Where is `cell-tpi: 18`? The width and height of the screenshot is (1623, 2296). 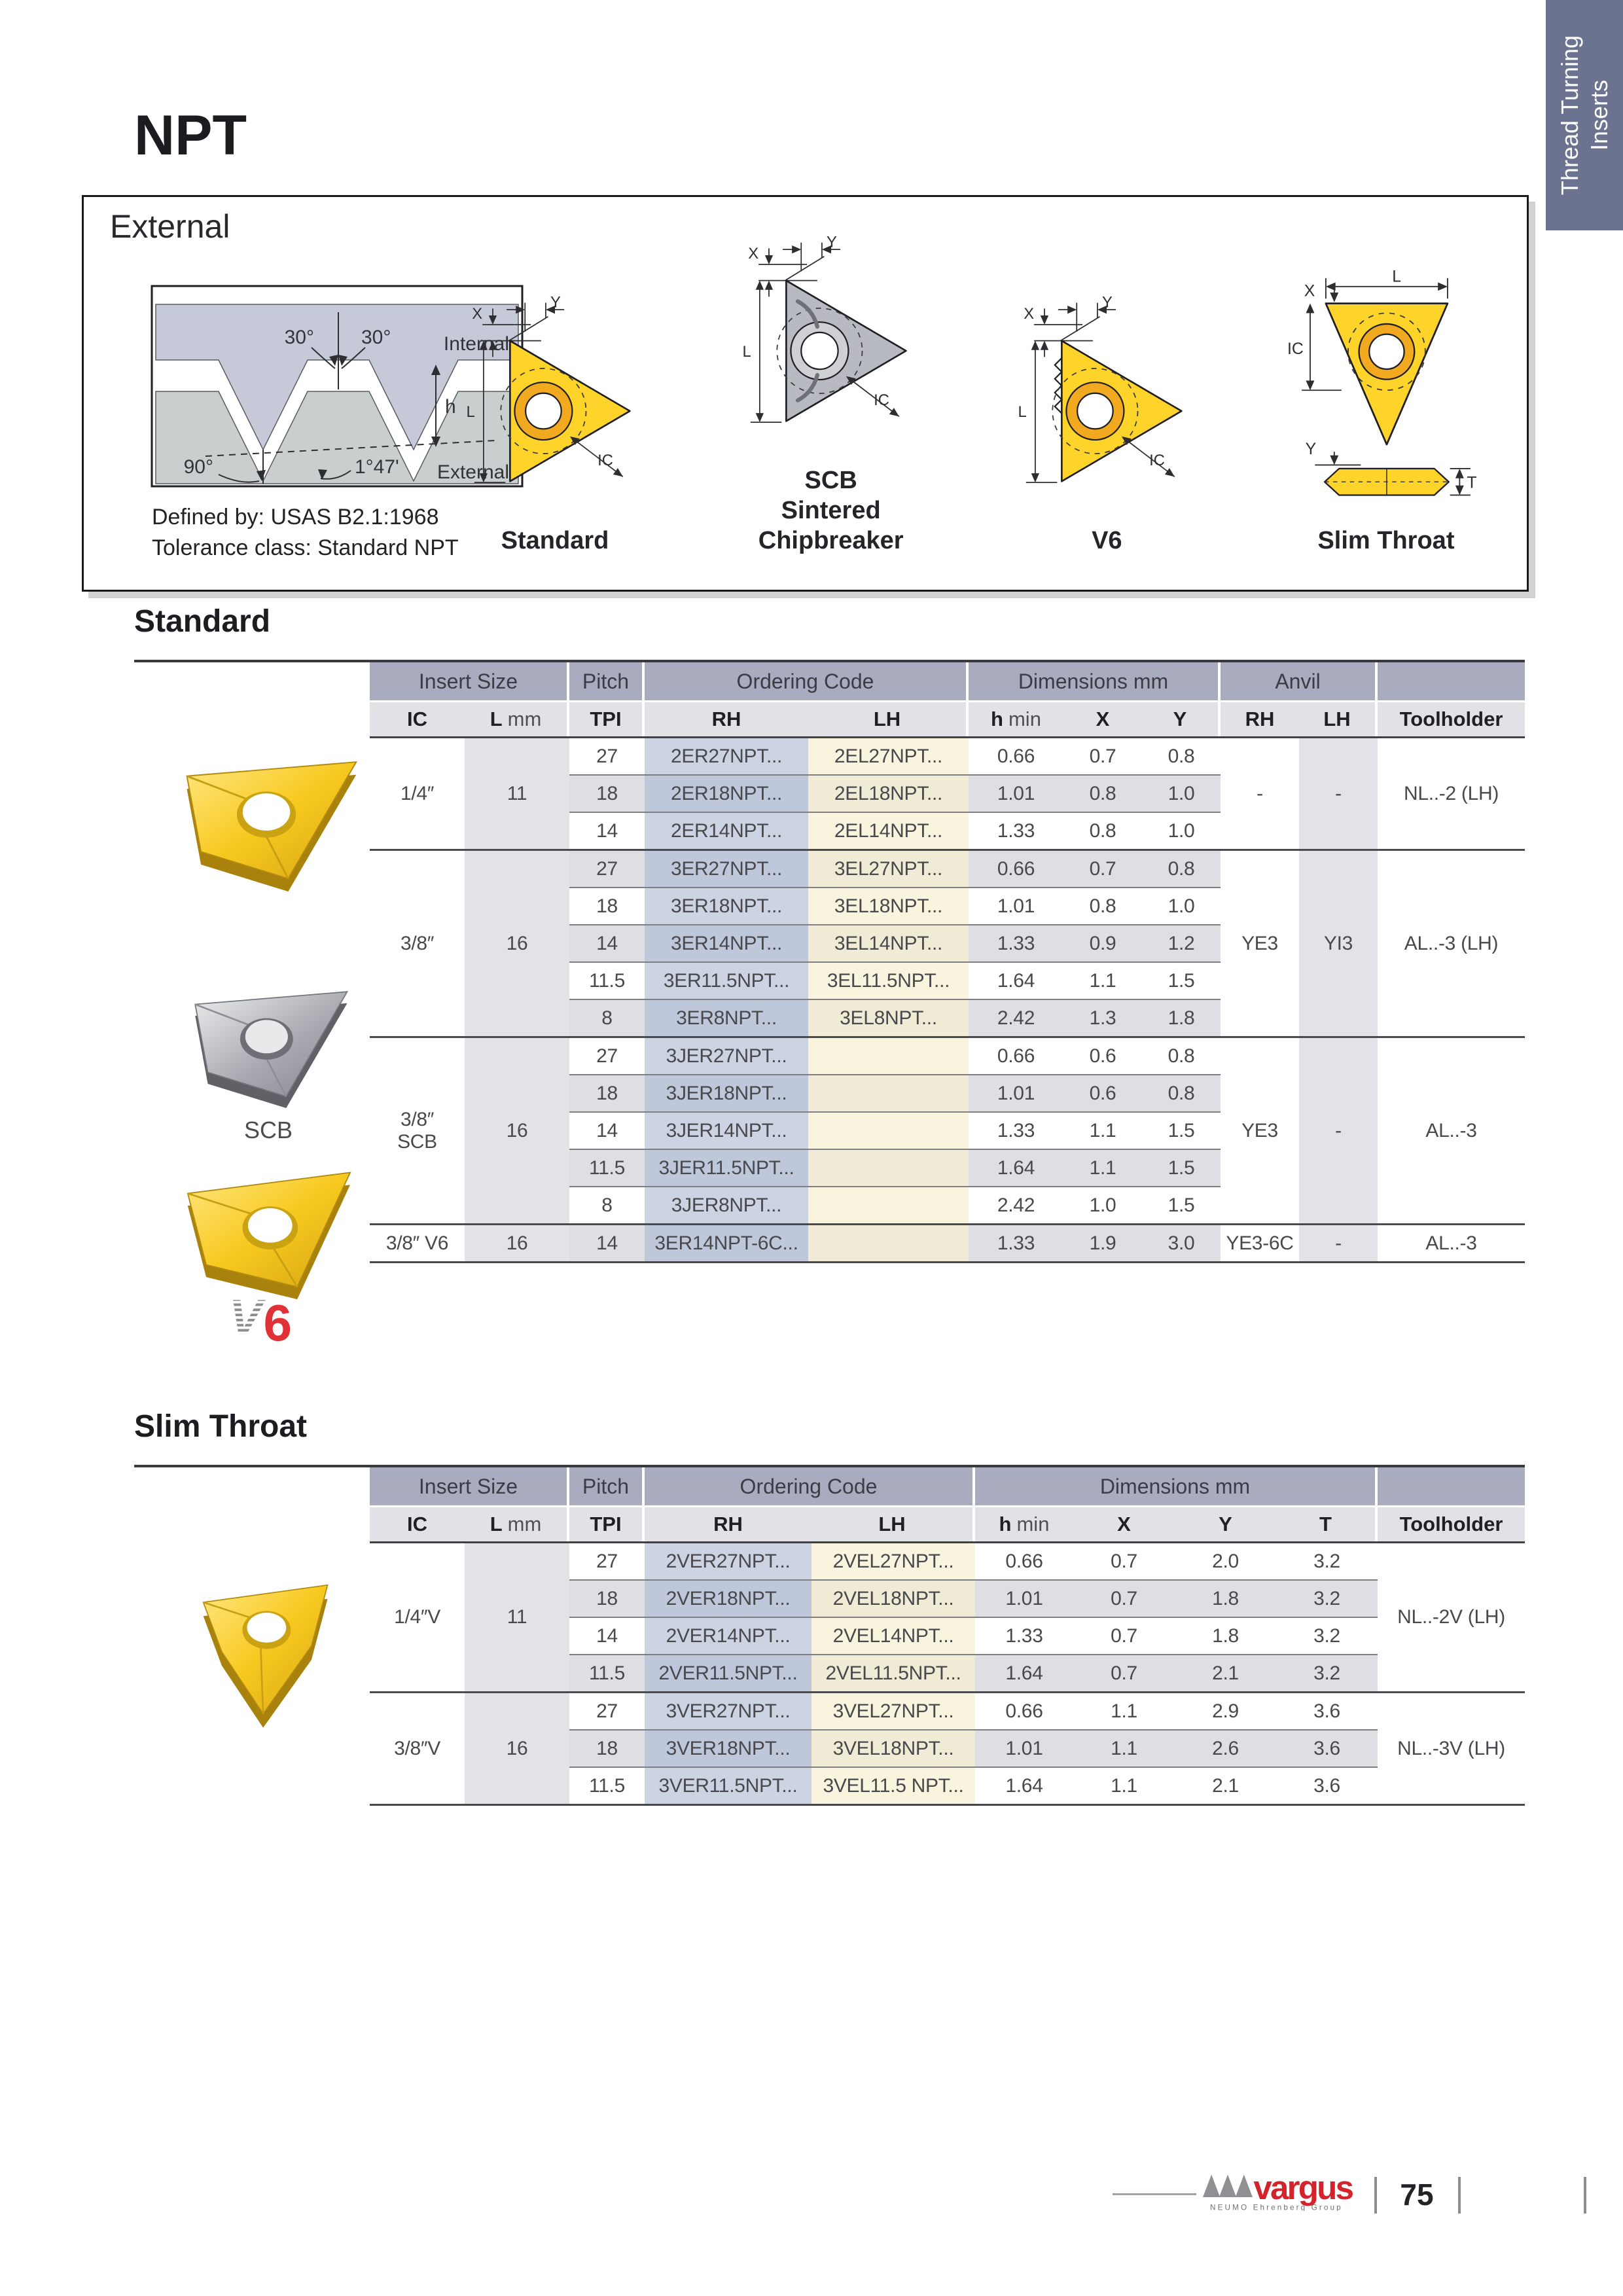 cell-tpi: 18 is located at coordinates (607, 1598).